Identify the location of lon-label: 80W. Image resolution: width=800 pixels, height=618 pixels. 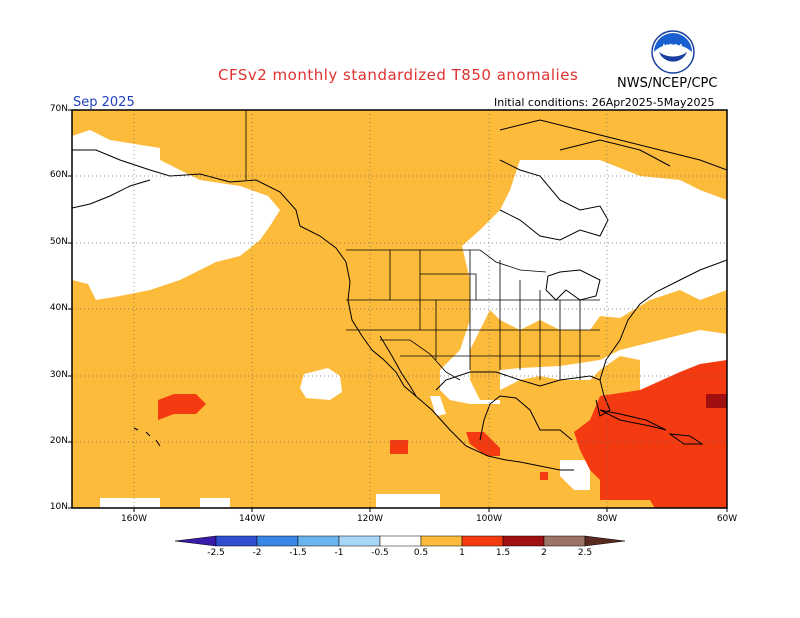
(607, 519).